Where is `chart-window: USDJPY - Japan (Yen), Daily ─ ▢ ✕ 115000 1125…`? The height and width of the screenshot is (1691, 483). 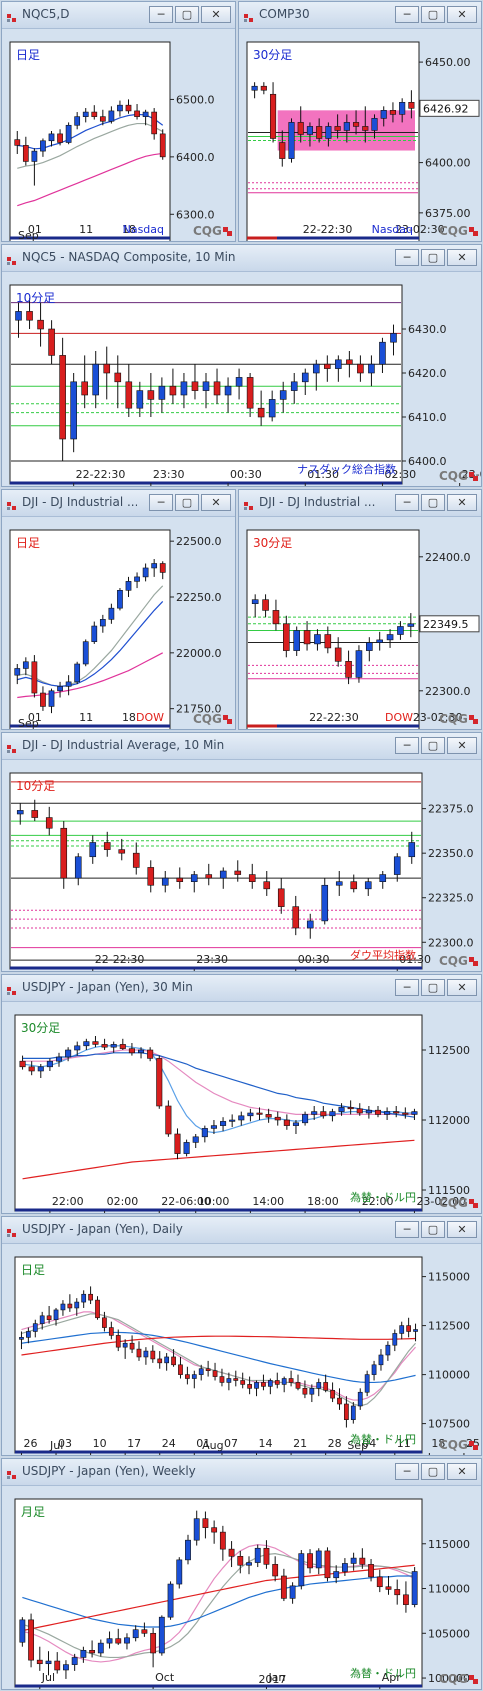
chart-window: USDJPY - Japan (Yen), Daily ─ ▢ ✕ 115000 1125… is located at coordinates (241, 1336).